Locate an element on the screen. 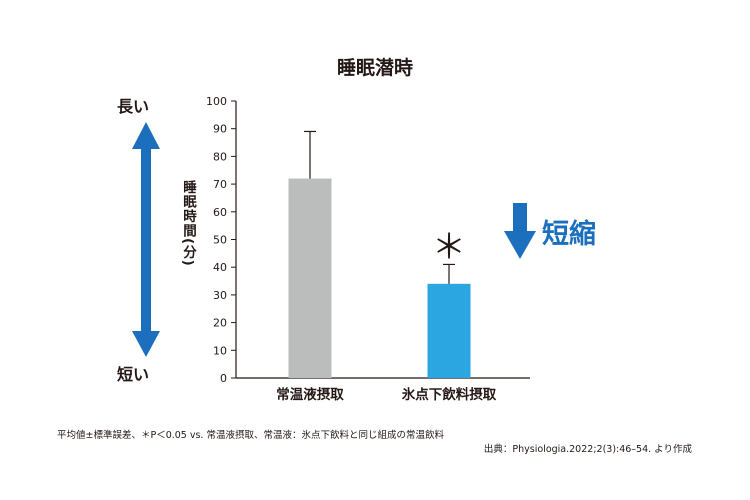  y-tick-label: 20 is located at coordinates (220, 323).